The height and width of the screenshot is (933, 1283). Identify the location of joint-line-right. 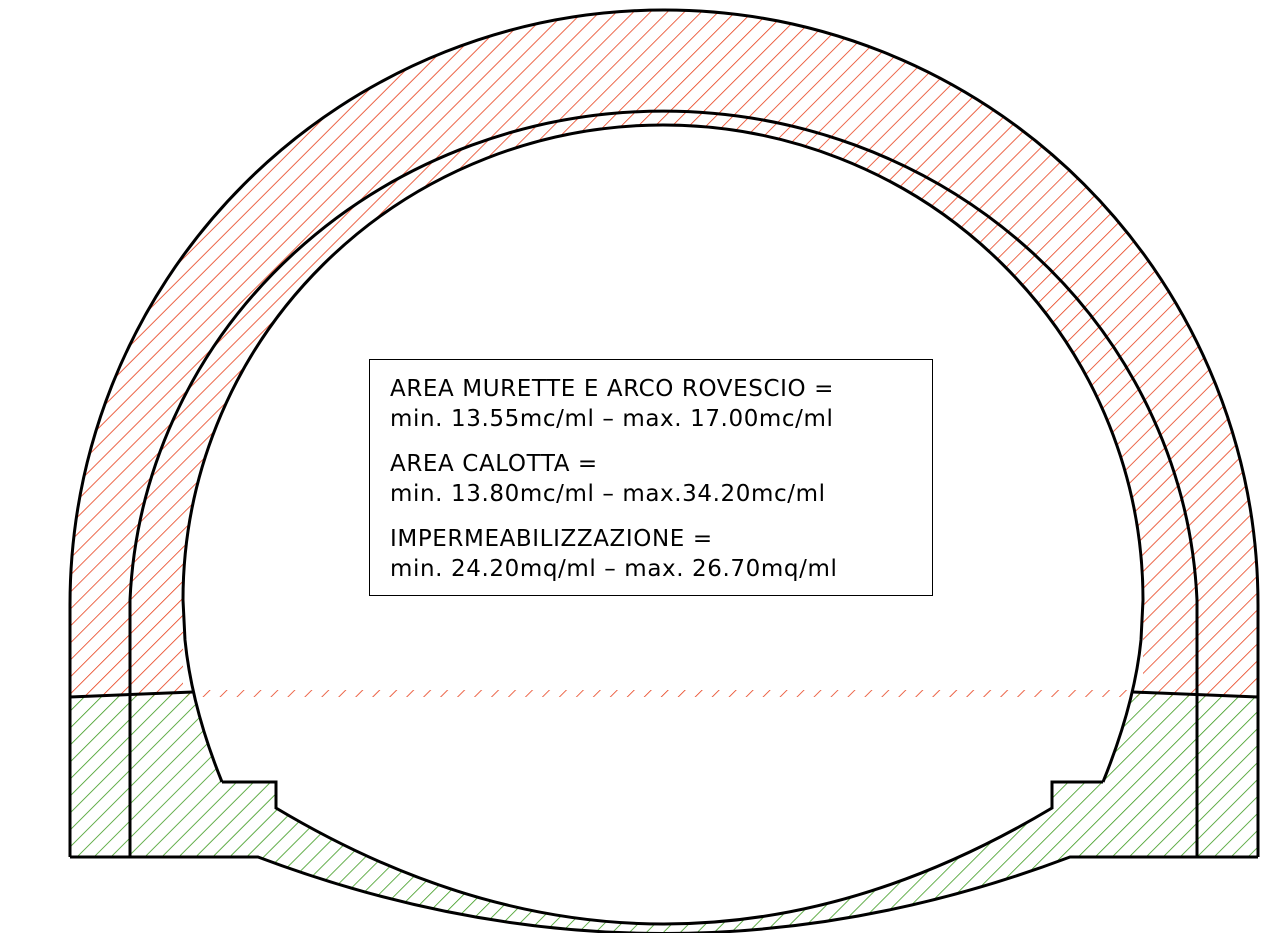
(1195, 694).